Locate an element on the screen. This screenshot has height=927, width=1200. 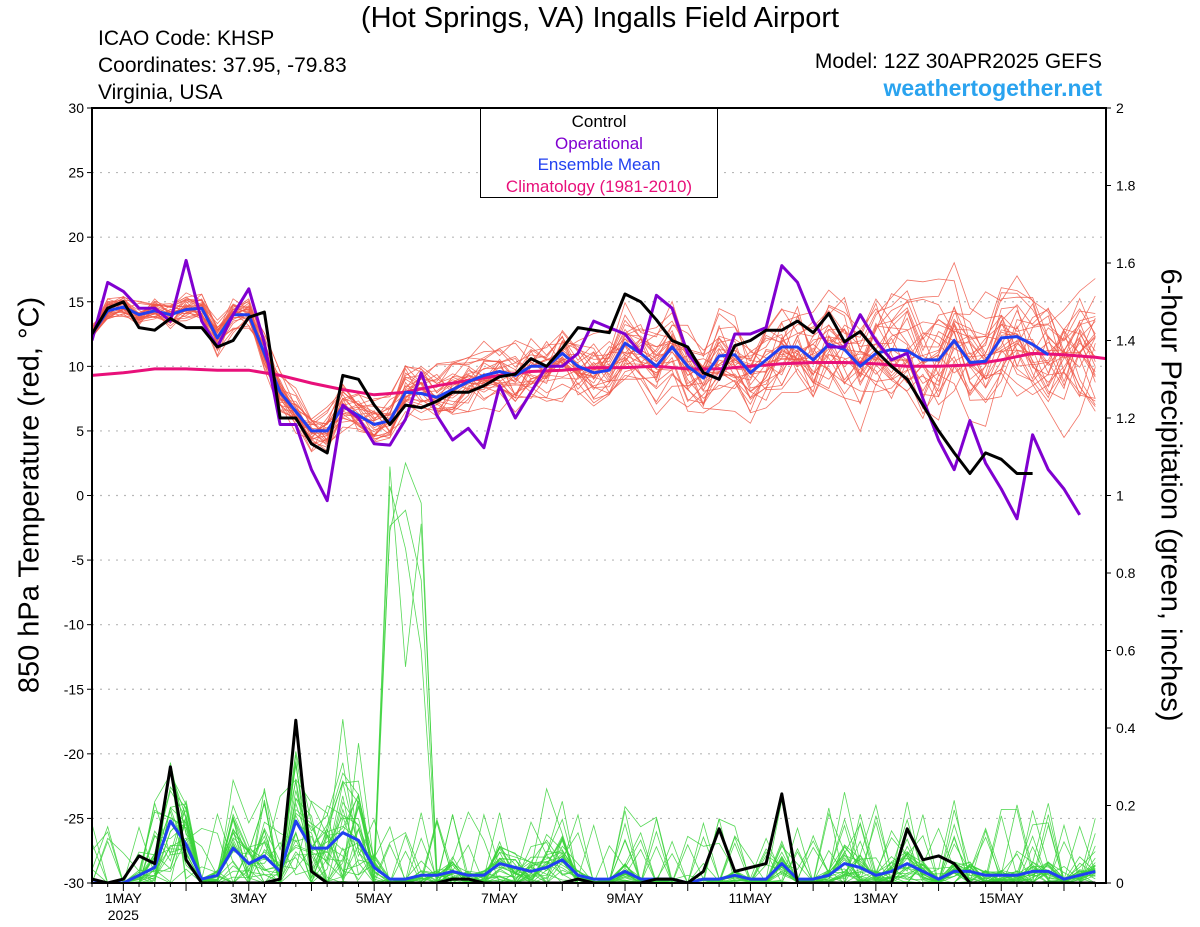
left-tick-label: 10 is located at coordinates (76, 366).